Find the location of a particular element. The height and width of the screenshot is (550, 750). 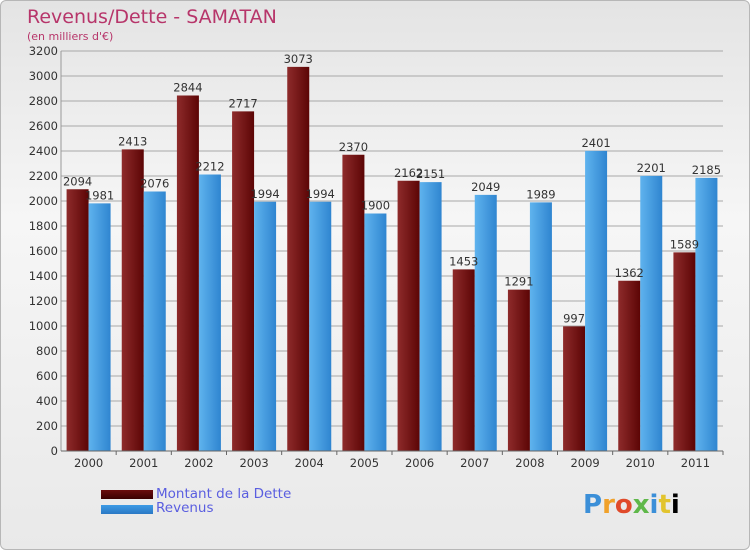

x-tick-label: 2007 is located at coordinates (474, 463).